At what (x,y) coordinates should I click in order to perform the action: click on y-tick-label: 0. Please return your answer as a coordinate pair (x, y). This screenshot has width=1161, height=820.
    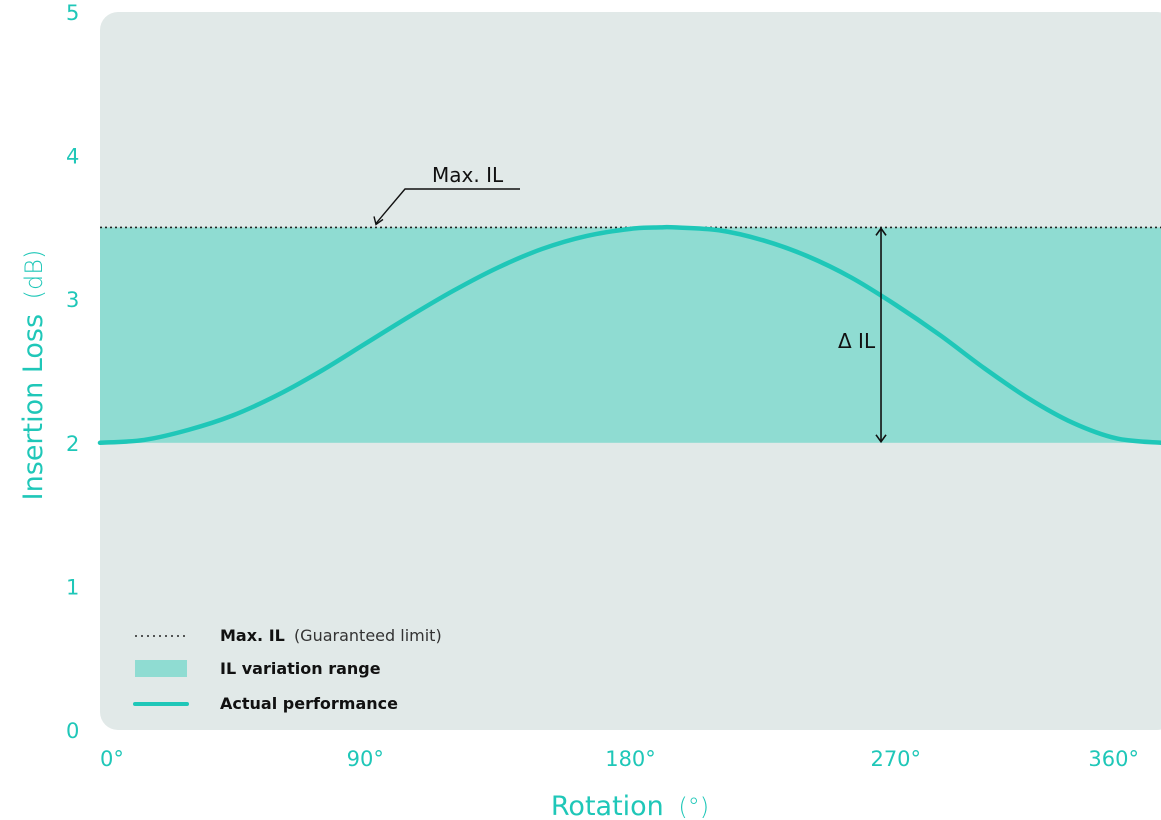
    Looking at the image, I should click on (72, 731).